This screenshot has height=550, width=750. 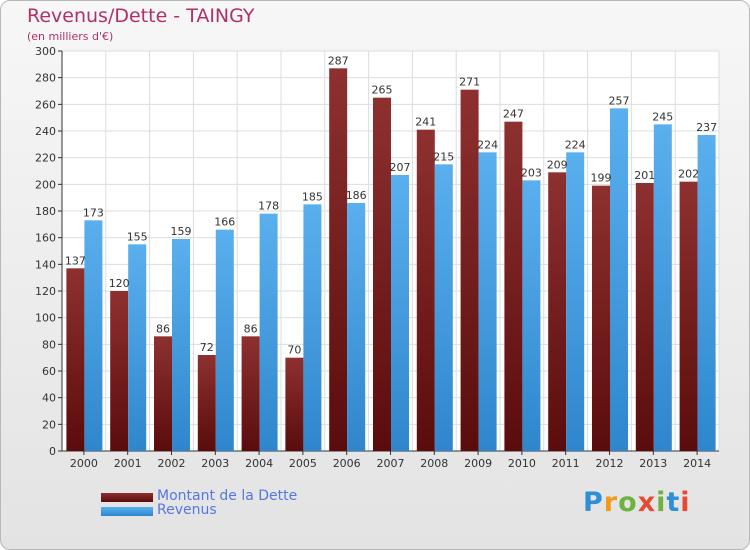 I want to click on x-tick-label: 2001, so click(x=128, y=463).